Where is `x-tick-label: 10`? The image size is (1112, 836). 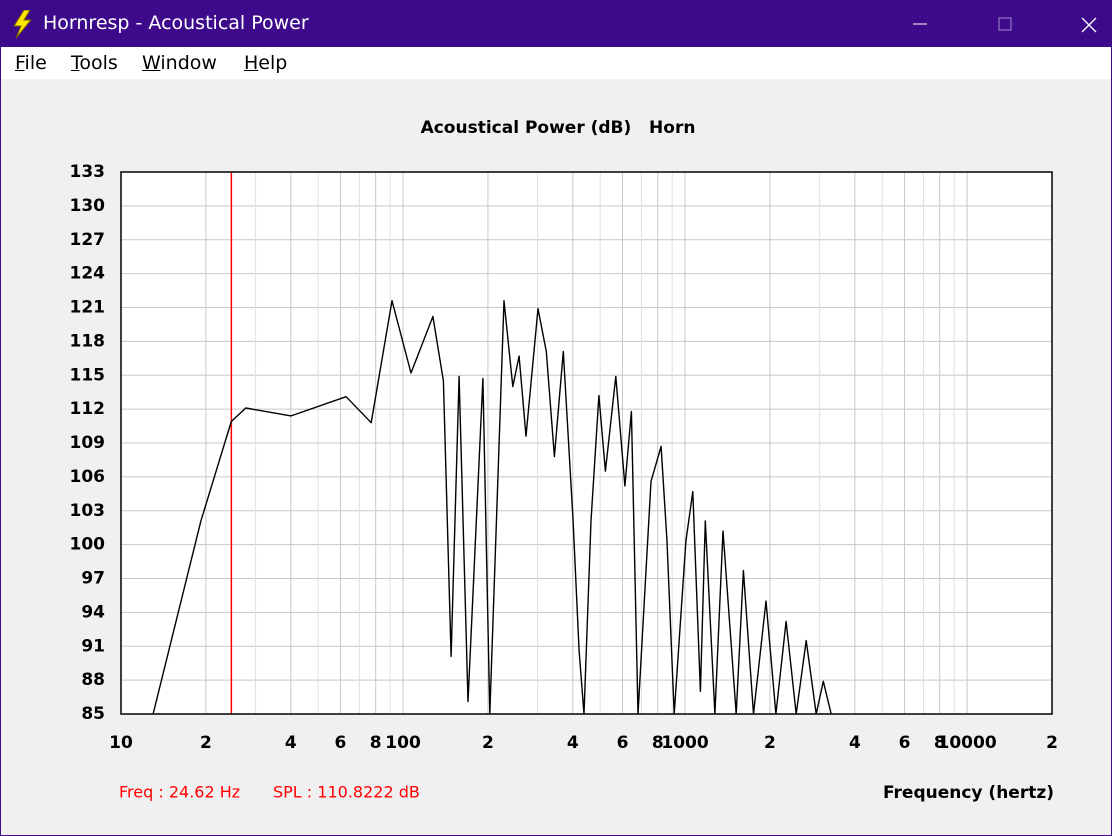 x-tick-label: 10 is located at coordinates (121, 743).